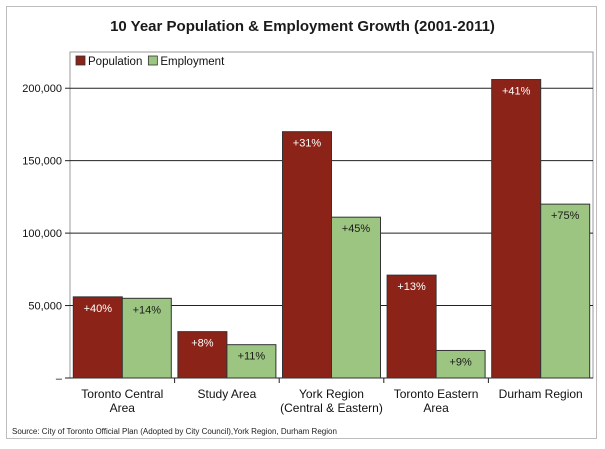 Image resolution: width=605 pixels, height=449 pixels. I want to click on x-tick-label: Toronto Eastern, so click(436, 394).